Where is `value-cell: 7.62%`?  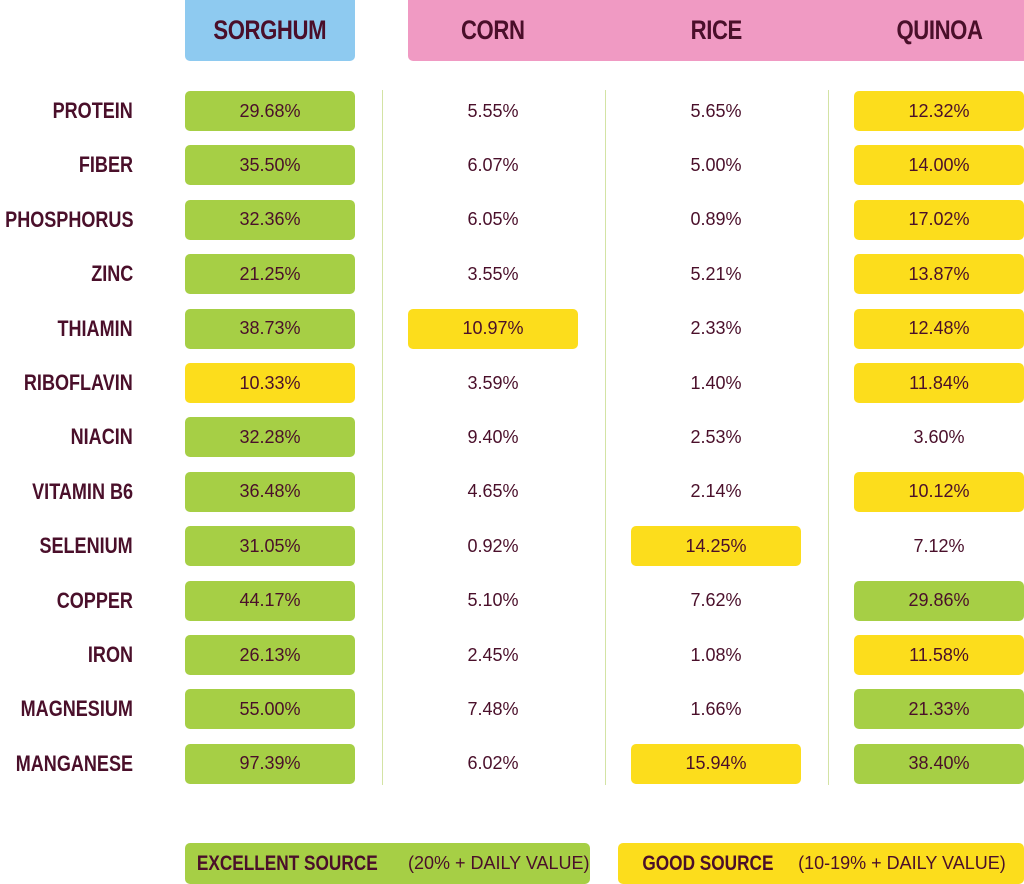
value-cell: 7.62% is located at coordinates (716, 601).